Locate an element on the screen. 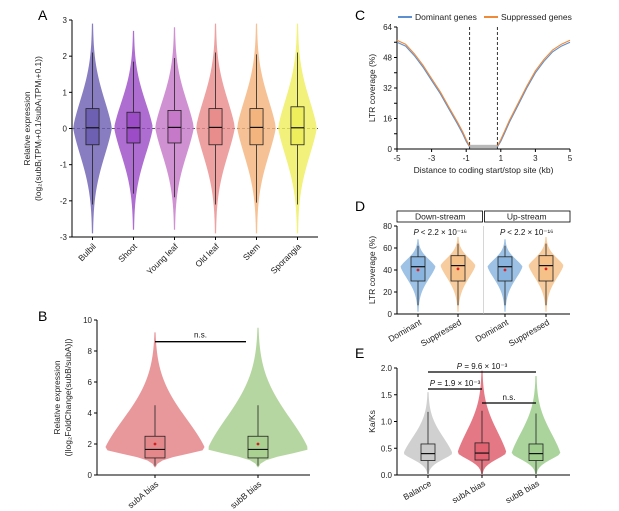  y-tick-label: 20 is located at coordinates (387, 292).